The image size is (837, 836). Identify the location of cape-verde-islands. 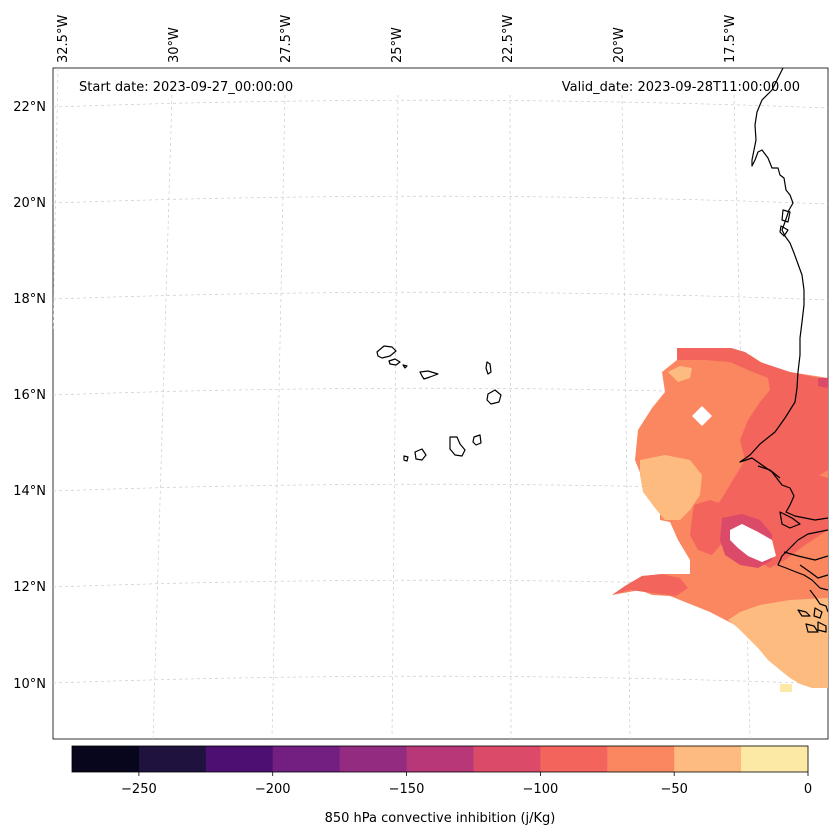
(439, 403).